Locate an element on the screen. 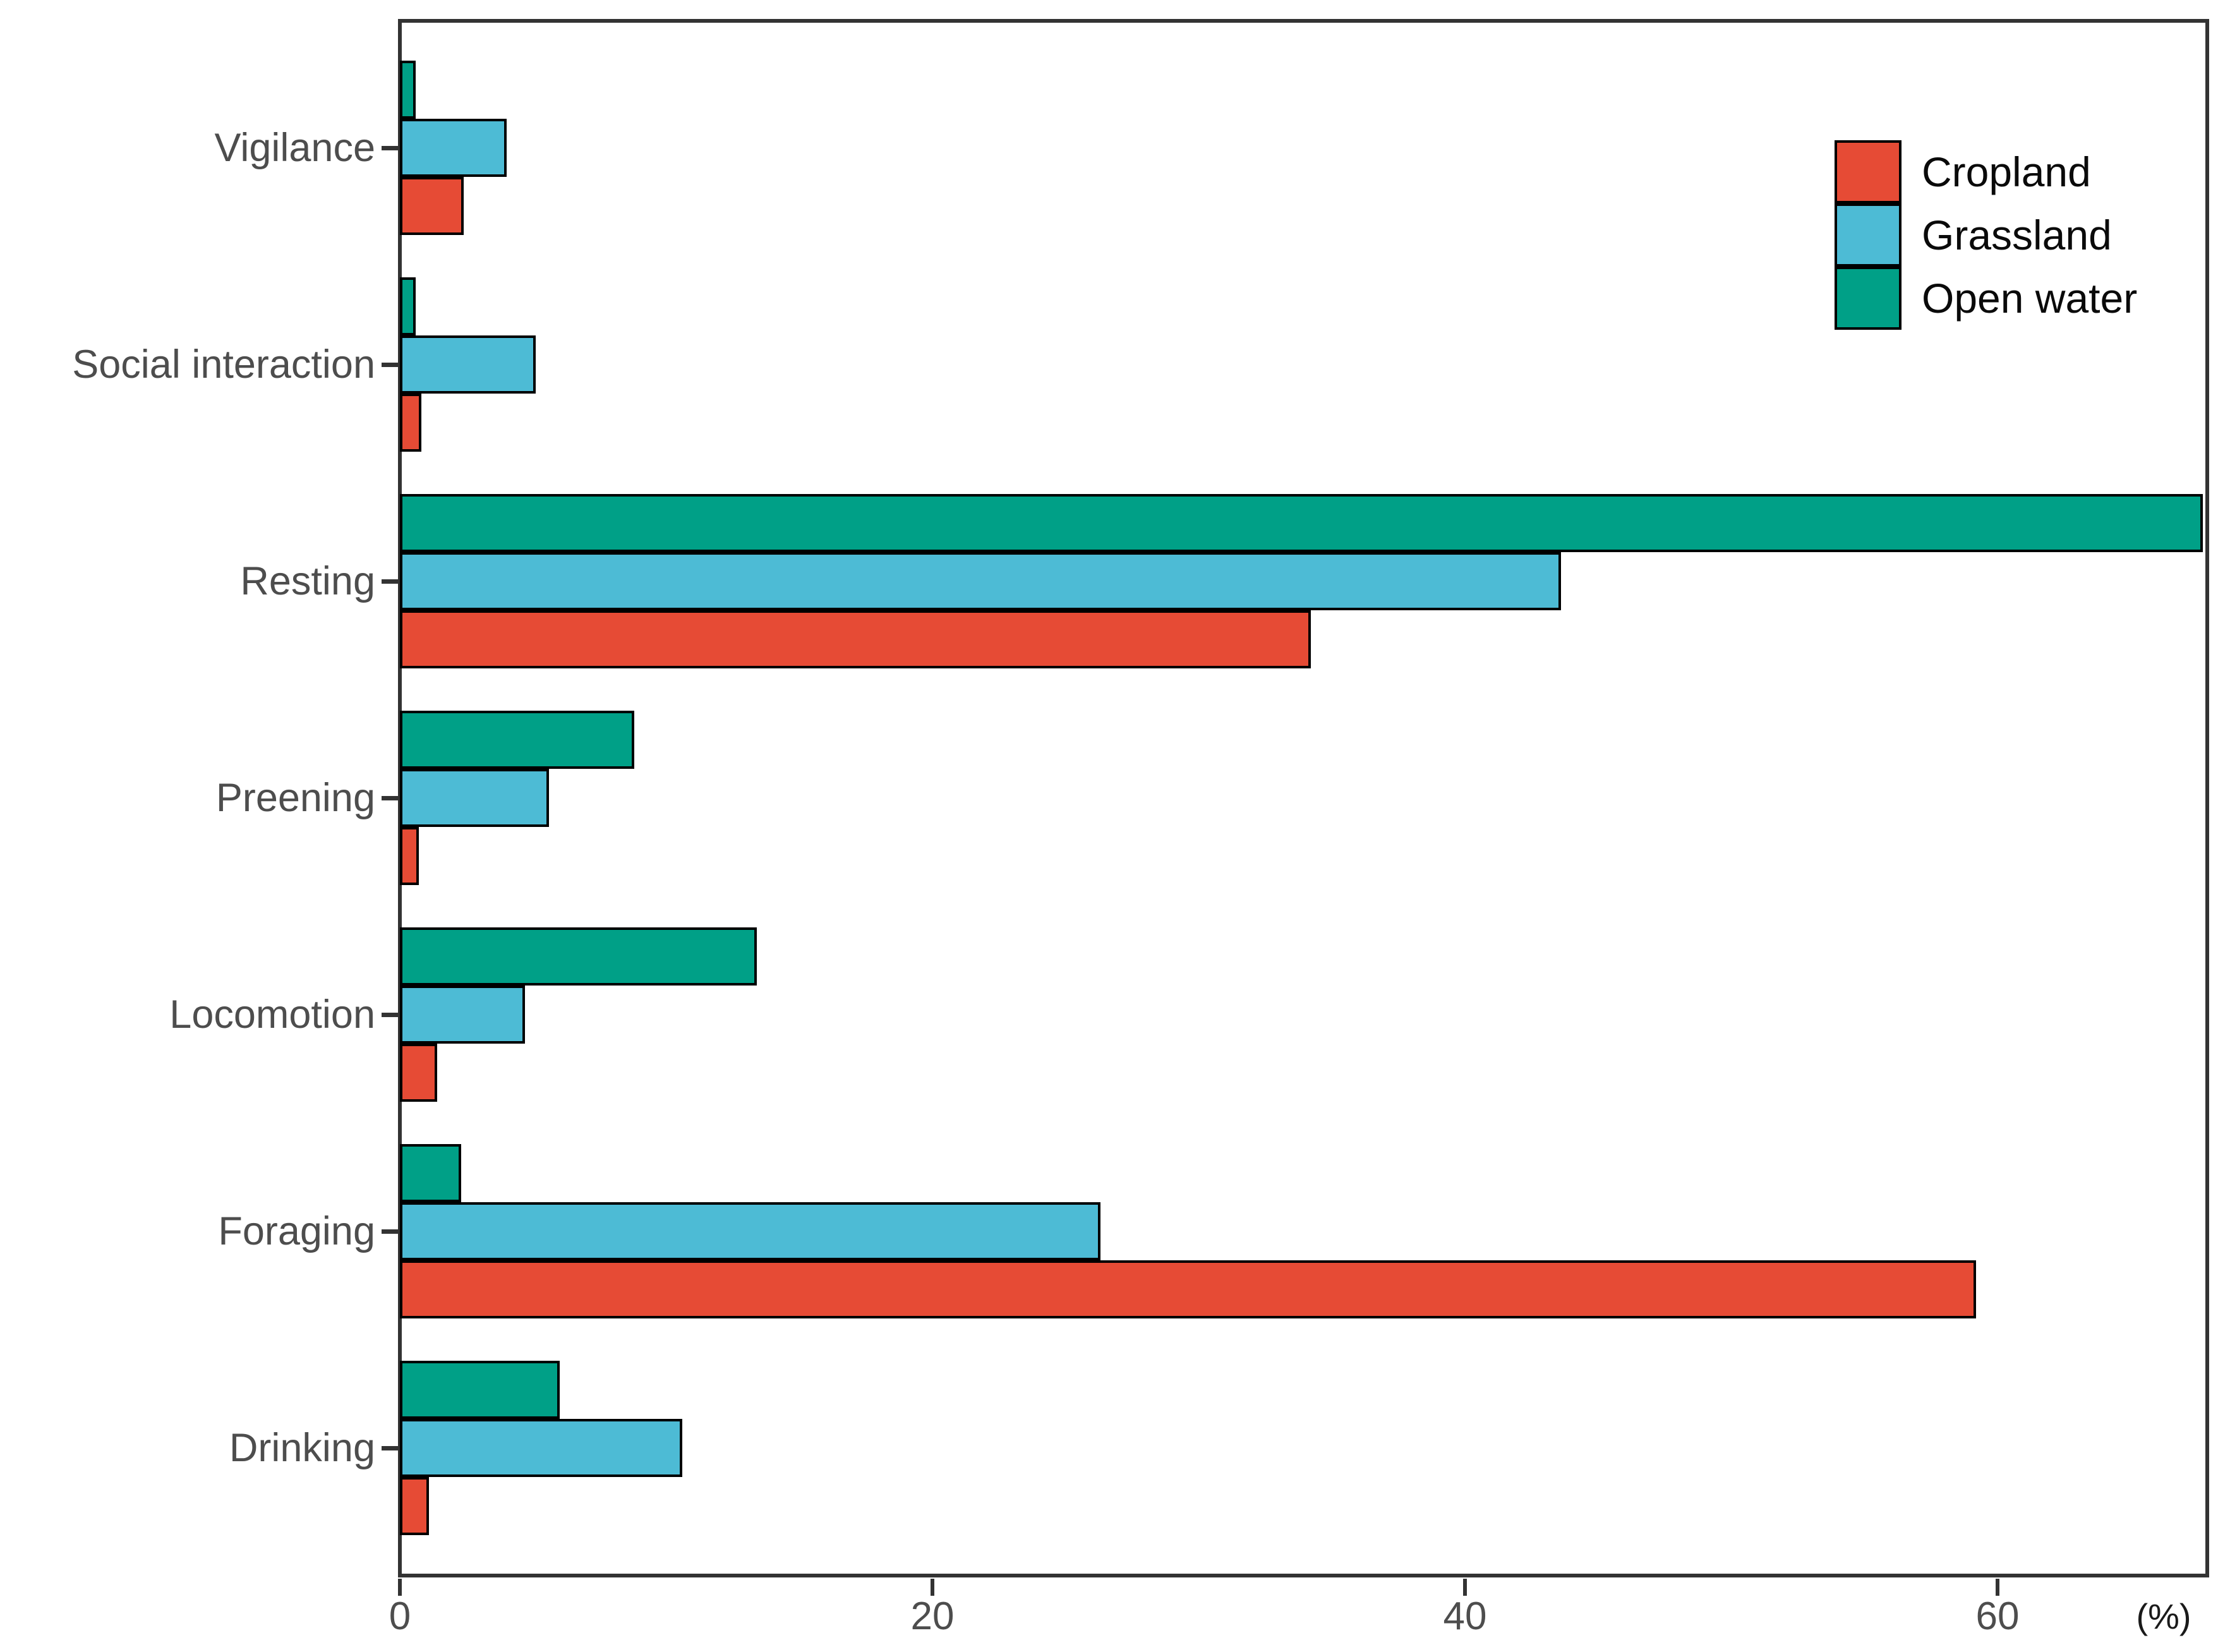 This screenshot has height=1652, width=2230. legend-label: Open water is located at coordinates (2030, 298).